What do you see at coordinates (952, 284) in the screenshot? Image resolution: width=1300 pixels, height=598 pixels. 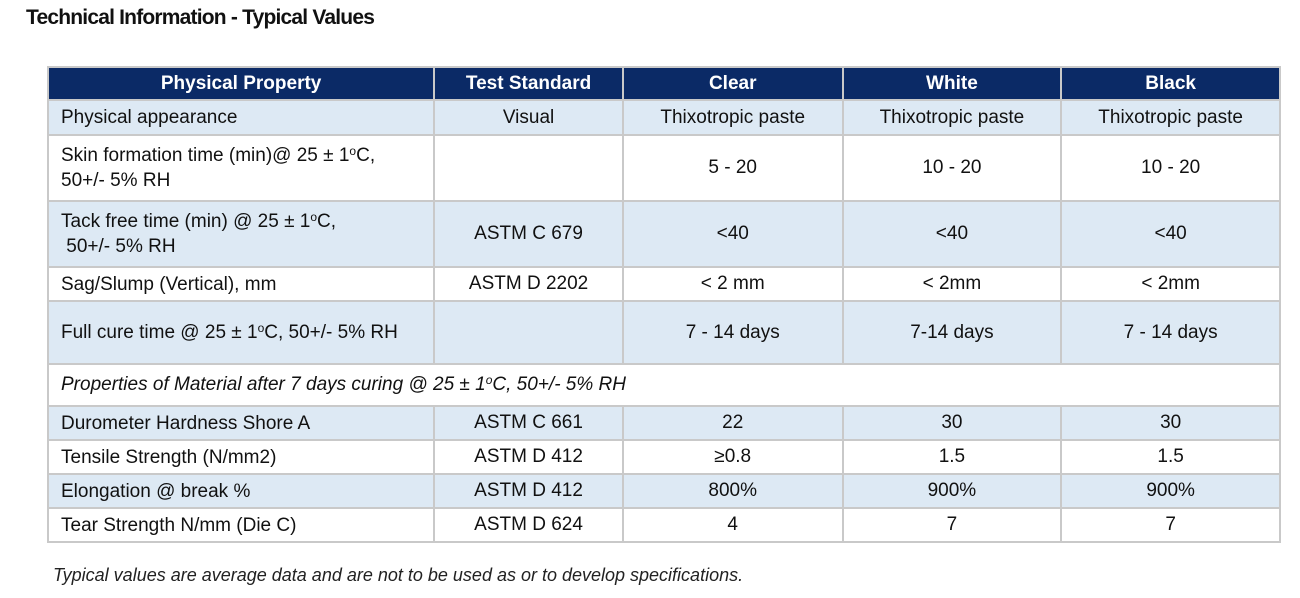 I see `white-cell: < 2mm` at bounding box center [952, 284].